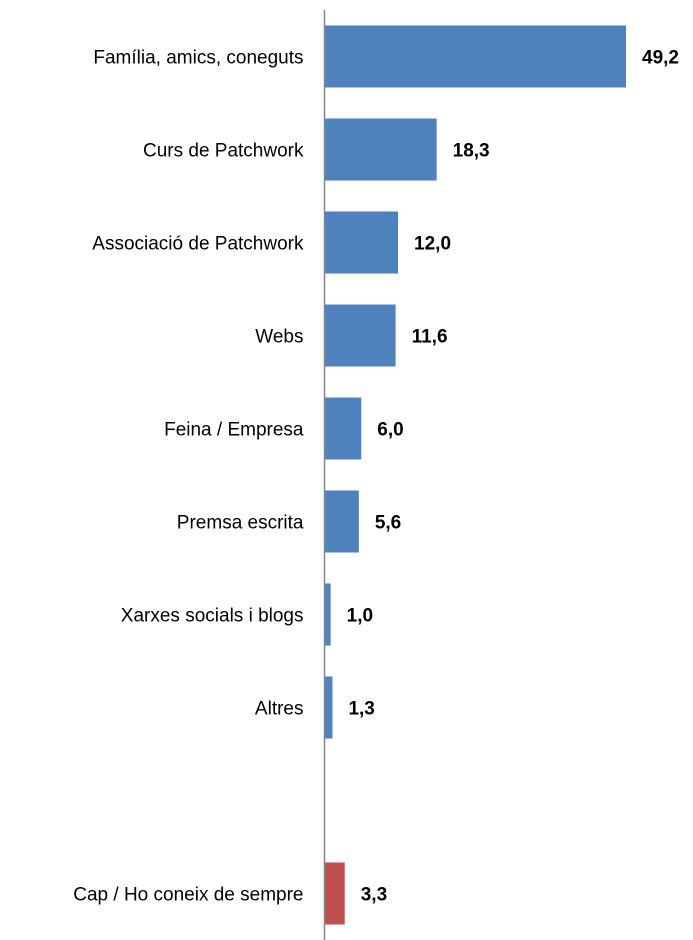 The height and width of the screenshot is (940, 693). What do you see at coordinates (360, 616) in the screenshot?
I see `data-label: 1,0` at bounding box center [360, 616].